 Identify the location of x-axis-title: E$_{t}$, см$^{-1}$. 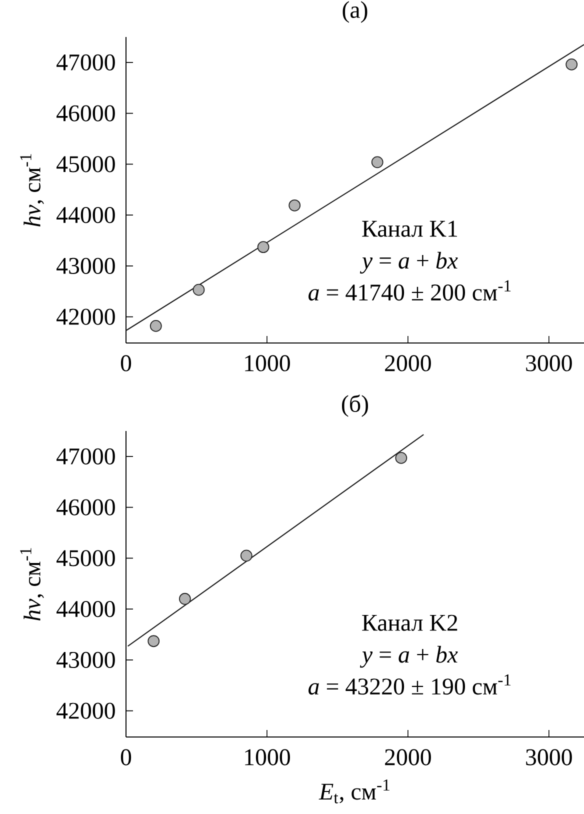
(354, 791).